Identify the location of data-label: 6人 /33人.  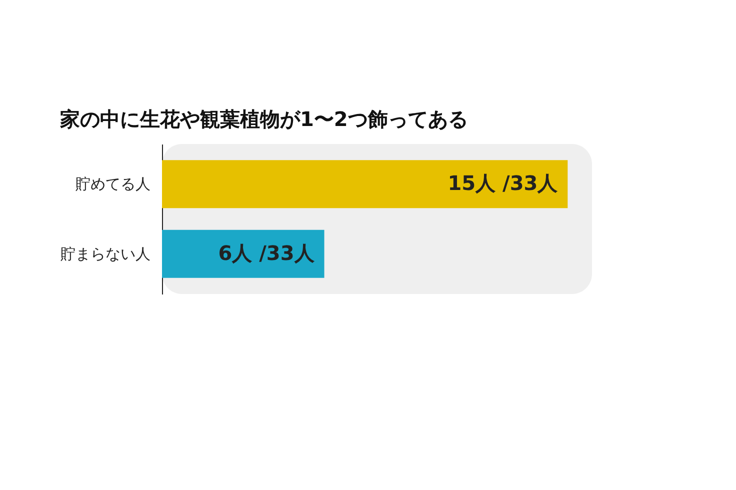
(267, 252).